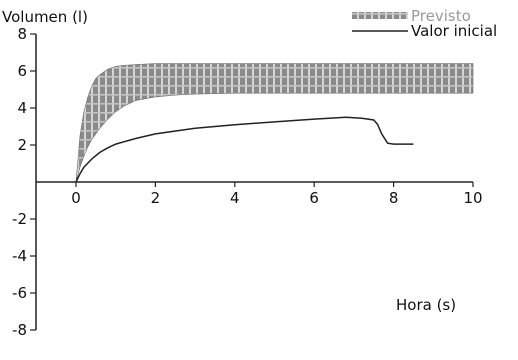 The image size is (518, 360). I want to click on y-tick-label: -2, so click(19, 219).